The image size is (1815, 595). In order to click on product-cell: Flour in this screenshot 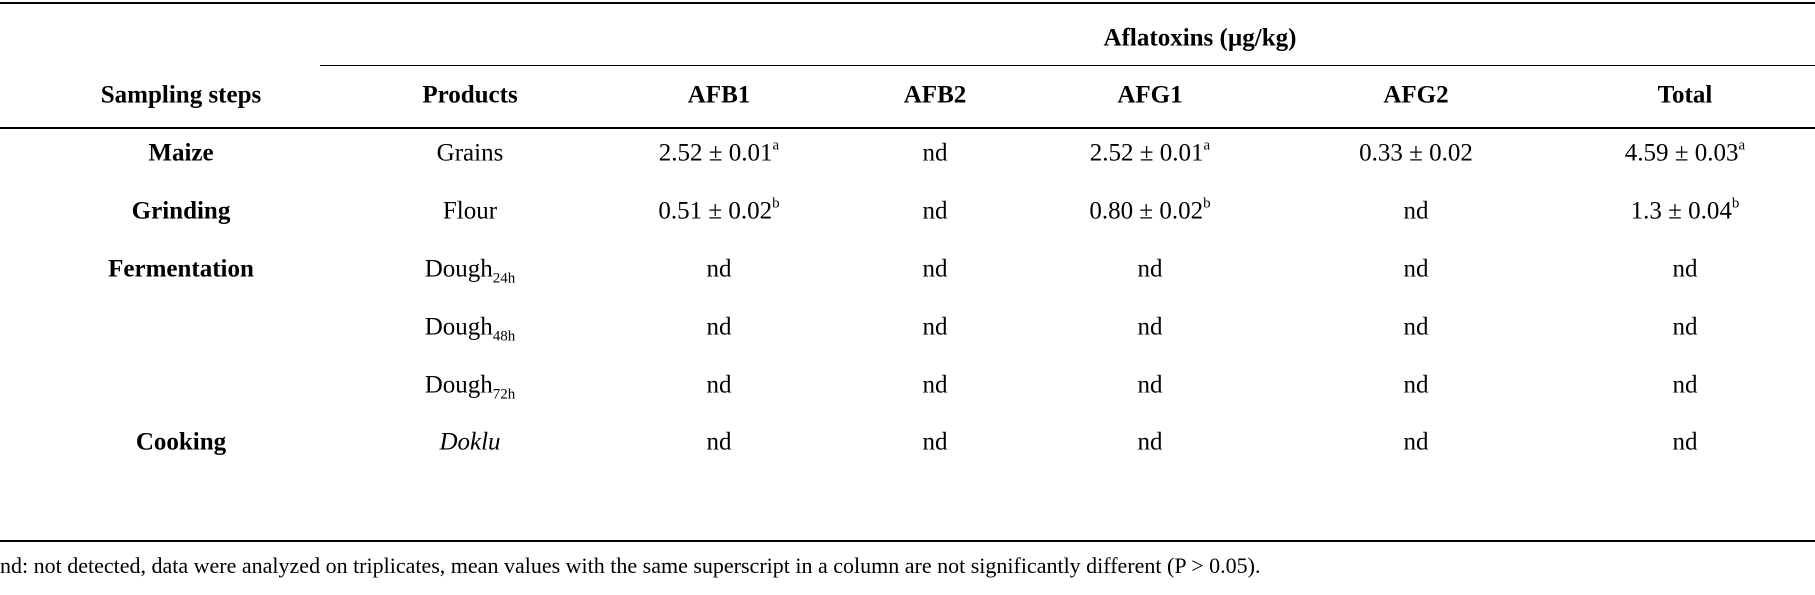, I will do `click(470, 211)`.